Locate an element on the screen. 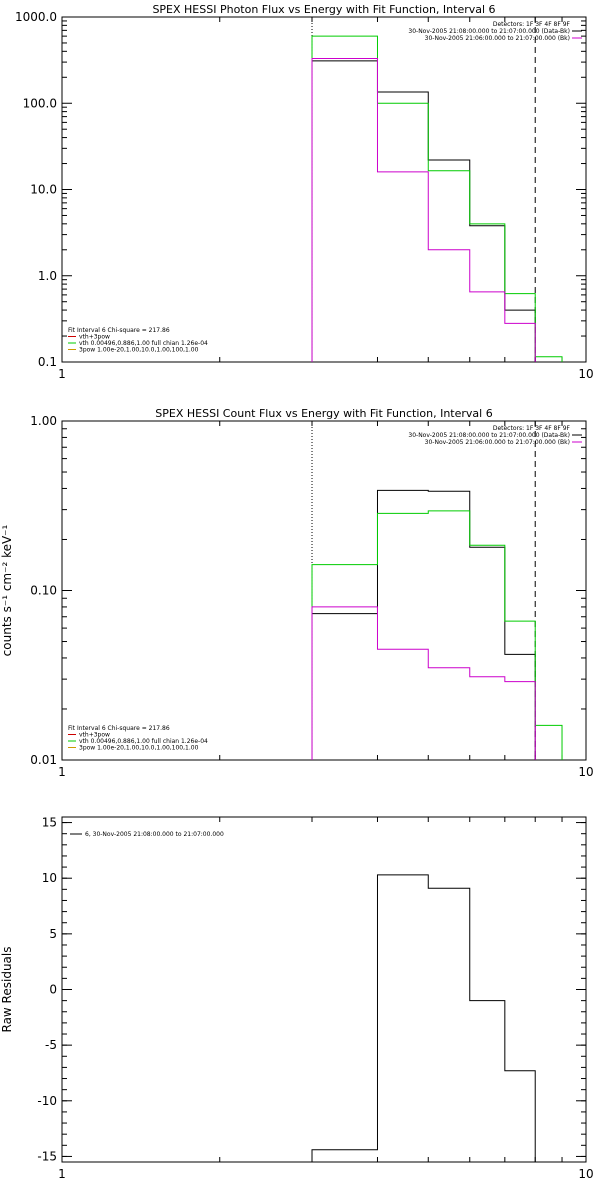 This screenshot has width=600, height=1200. y-tick-label: 0.10 is located at coordinates (43, 591).